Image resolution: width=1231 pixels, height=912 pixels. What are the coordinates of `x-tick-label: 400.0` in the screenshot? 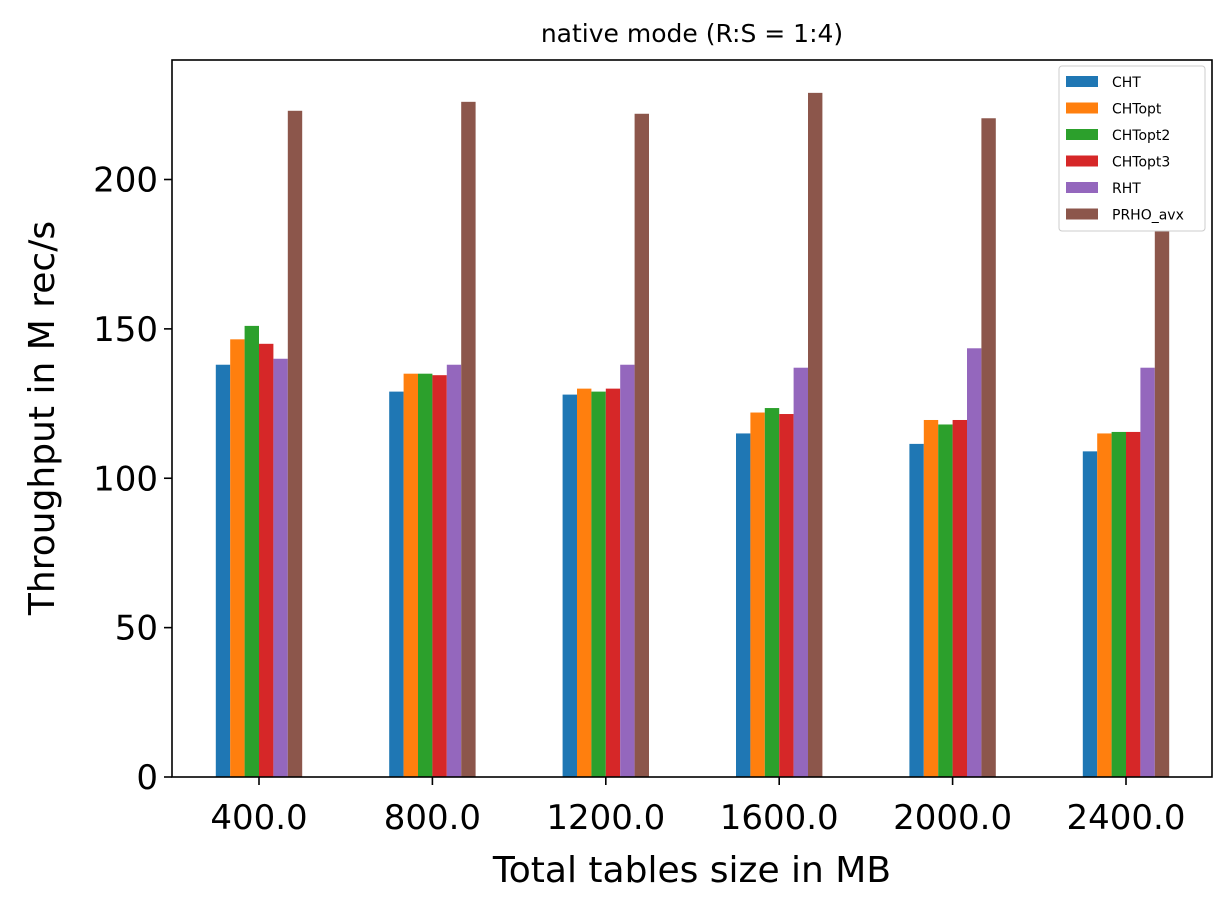 It's located at (258, 818).